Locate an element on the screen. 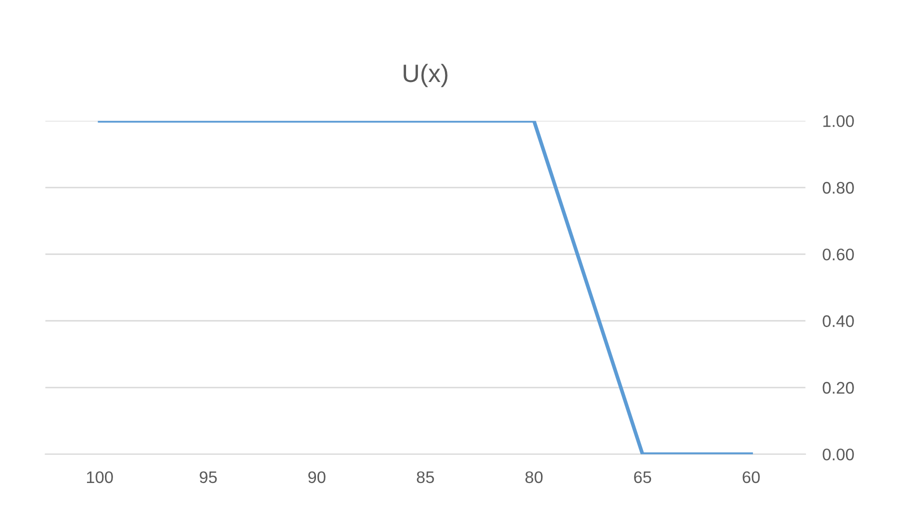 The width and height of the screenshot is (907, 530). y-tick-label: 0.60 is located at coordinates (838, 254).